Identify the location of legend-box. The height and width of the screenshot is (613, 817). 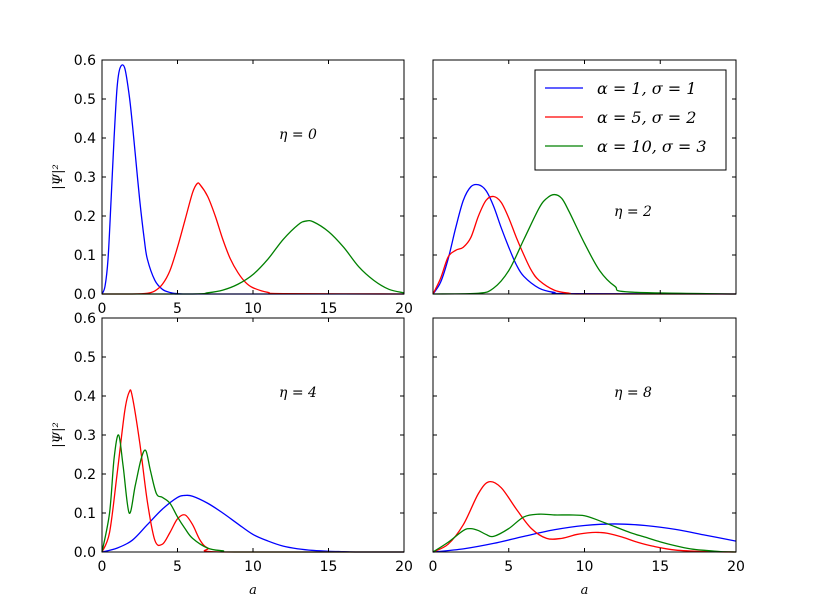
(630, 120).